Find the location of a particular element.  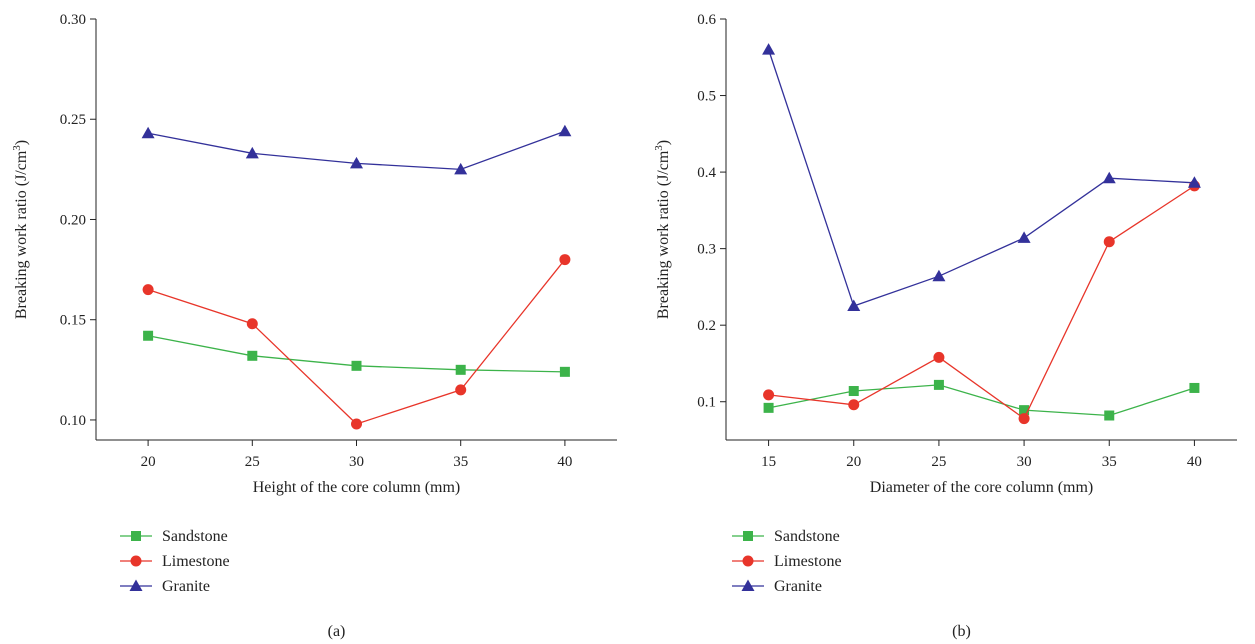

y-tick-label: 0.6 is located at coordinates (706, 20).